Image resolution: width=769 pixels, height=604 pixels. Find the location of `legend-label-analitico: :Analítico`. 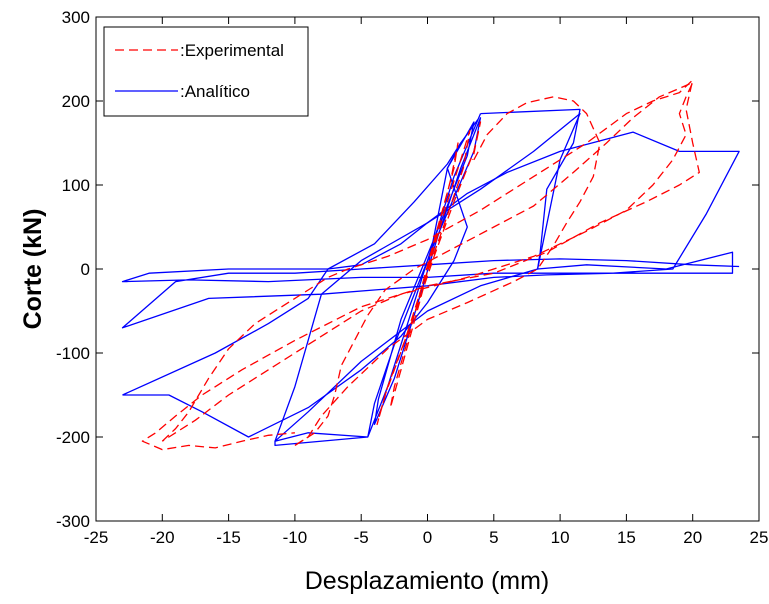

legend-label-analitico: :Analítico is located at coordinates (215, 91).